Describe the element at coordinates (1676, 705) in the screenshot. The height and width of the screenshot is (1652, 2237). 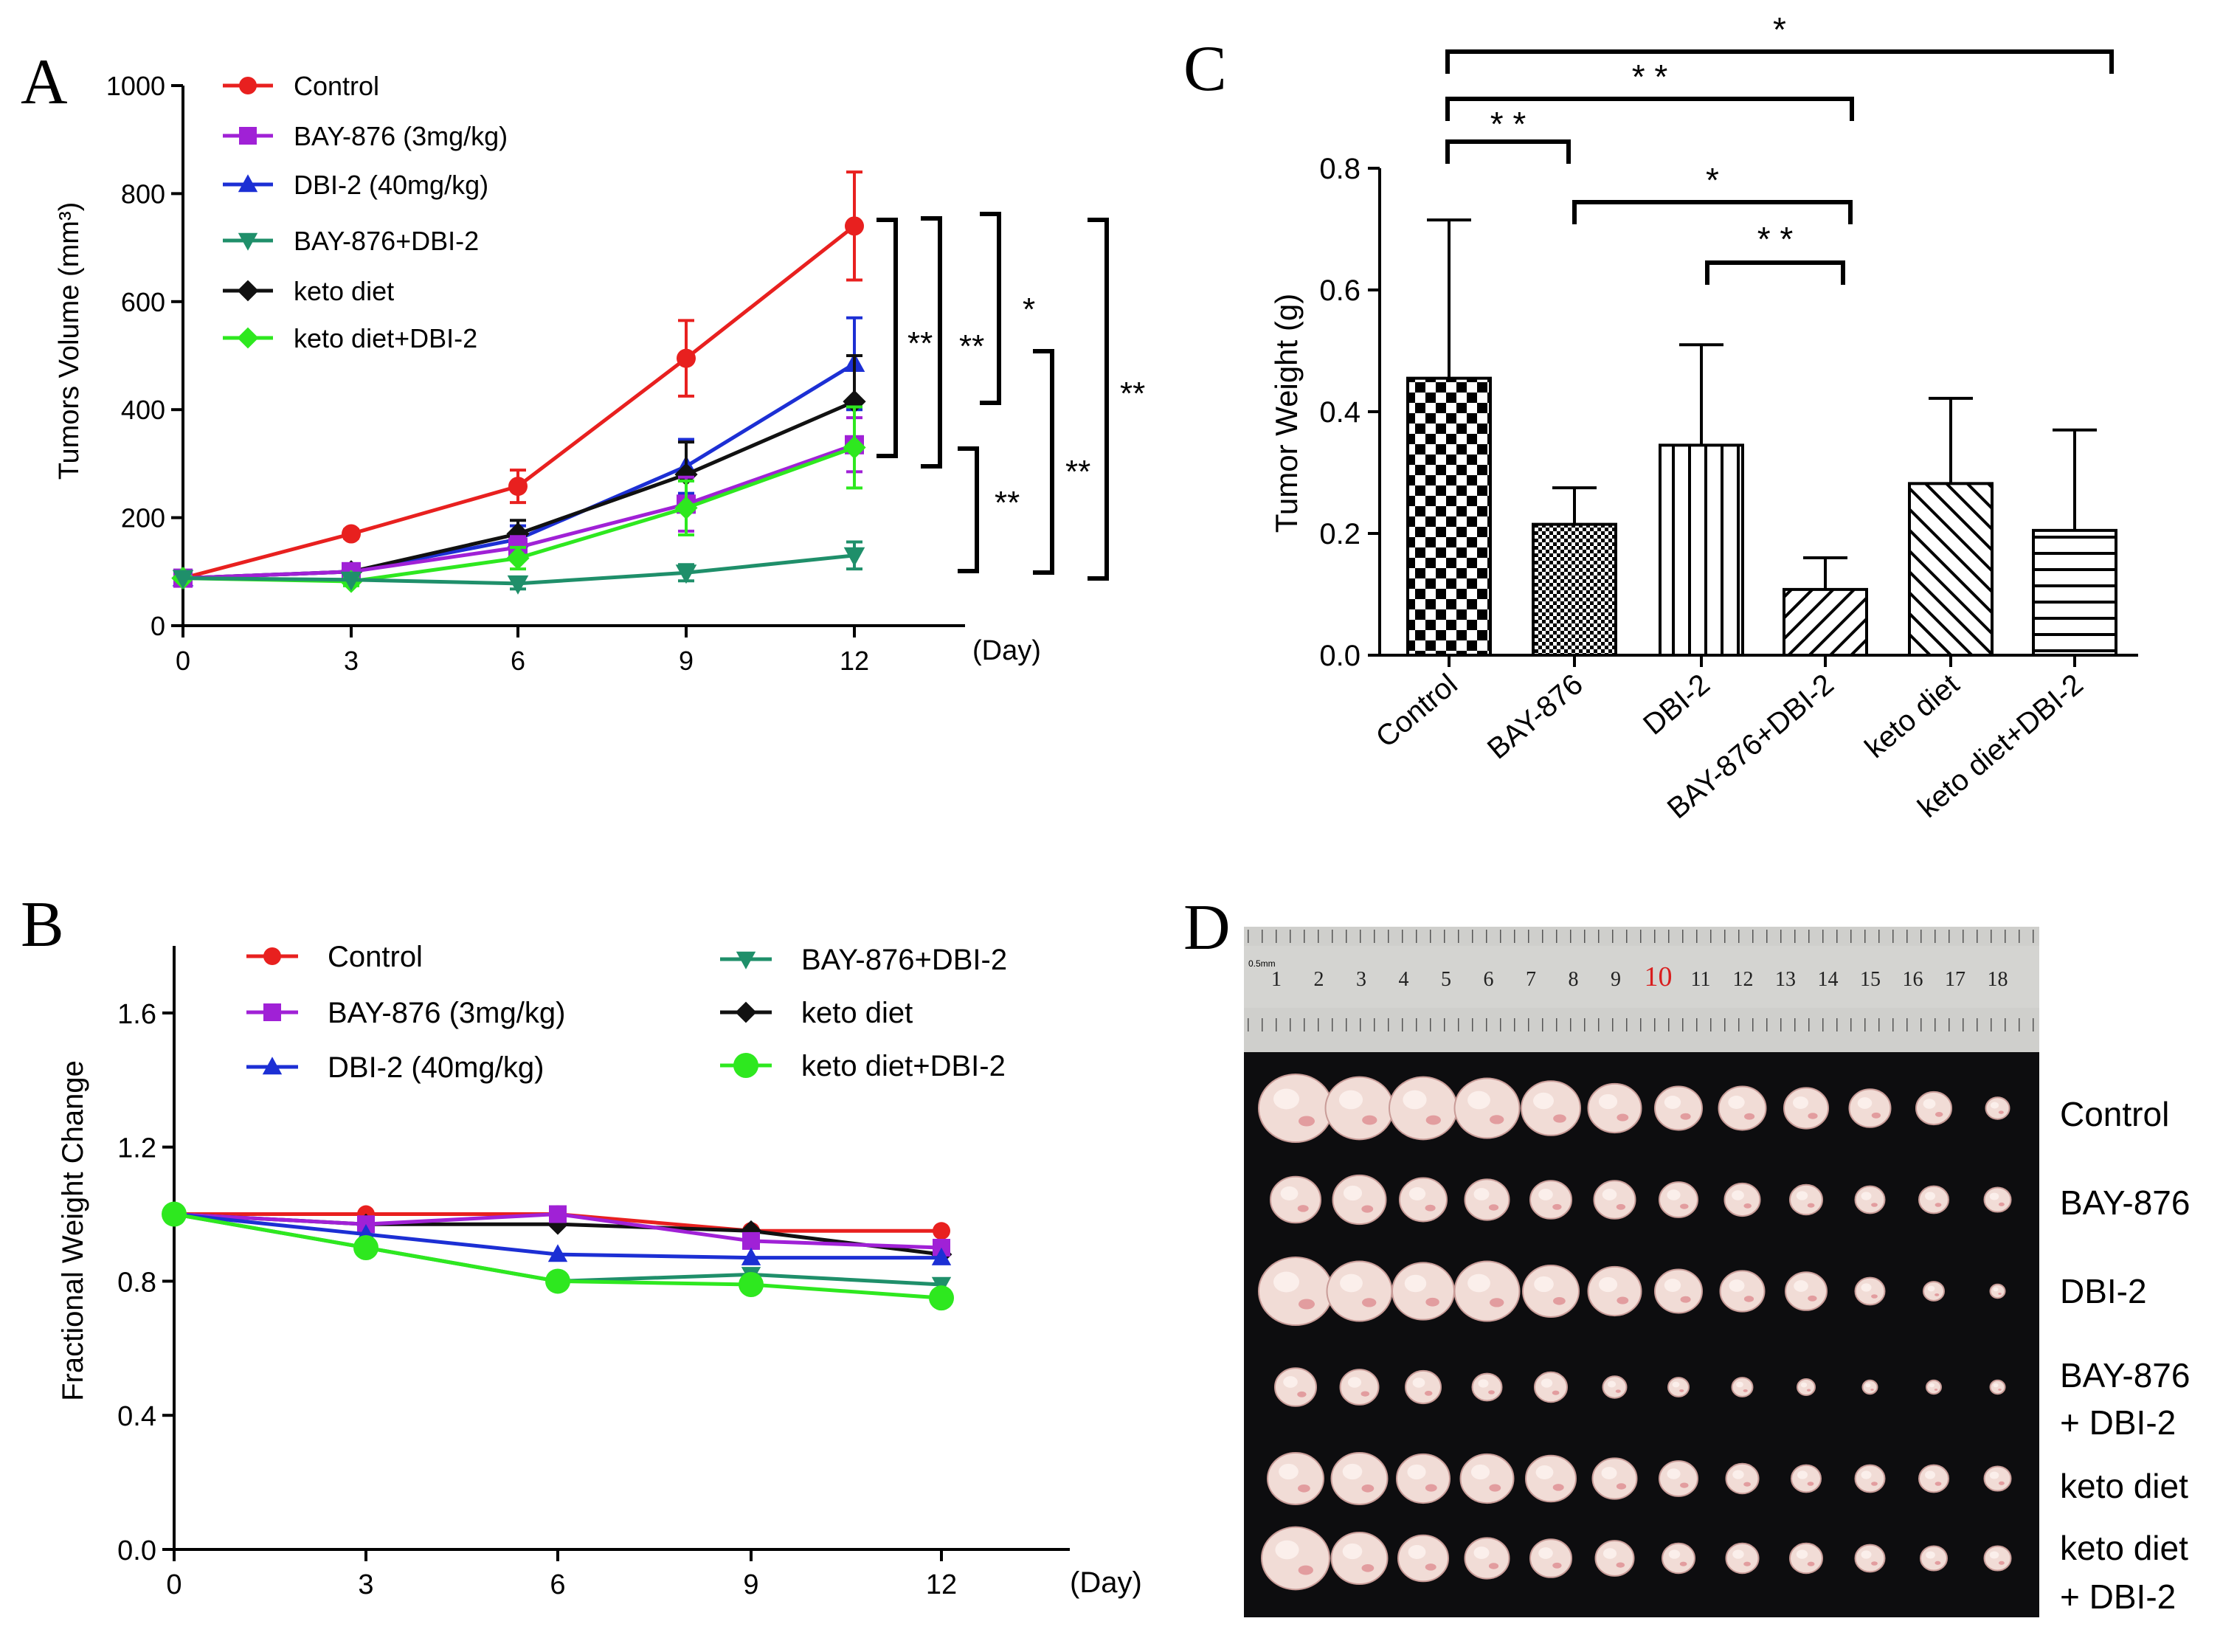
I see `x-tick-label: DBI-2` at that location.